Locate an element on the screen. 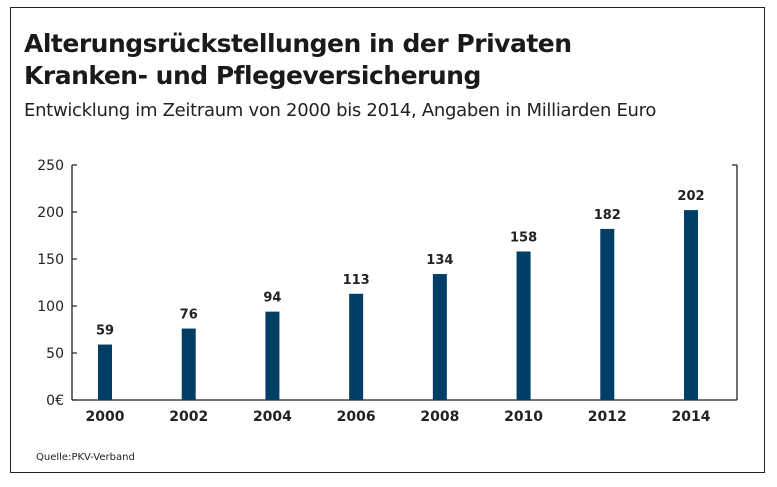  data-label-2014: 202 is located at coordinates (690, 196).